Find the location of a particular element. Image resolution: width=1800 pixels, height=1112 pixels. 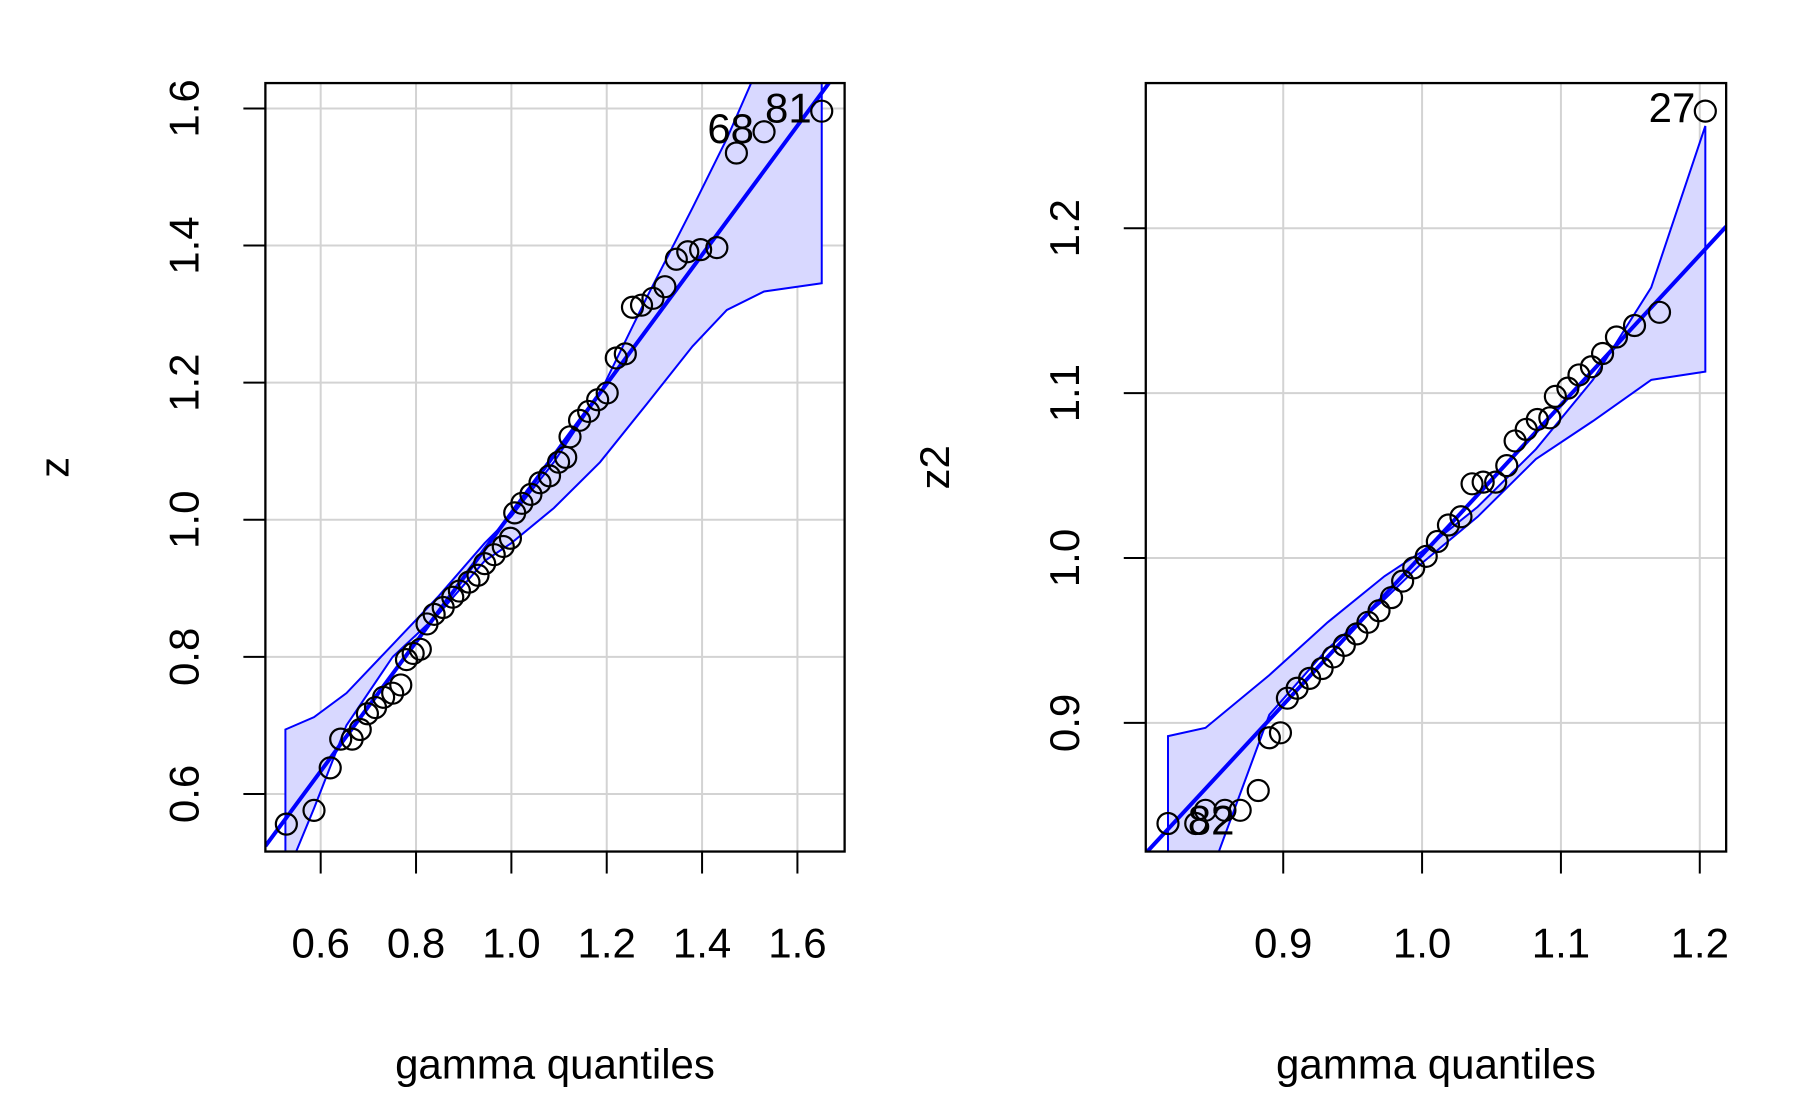

x-tick-label: 1.6 is located at coordinates (797, 943).